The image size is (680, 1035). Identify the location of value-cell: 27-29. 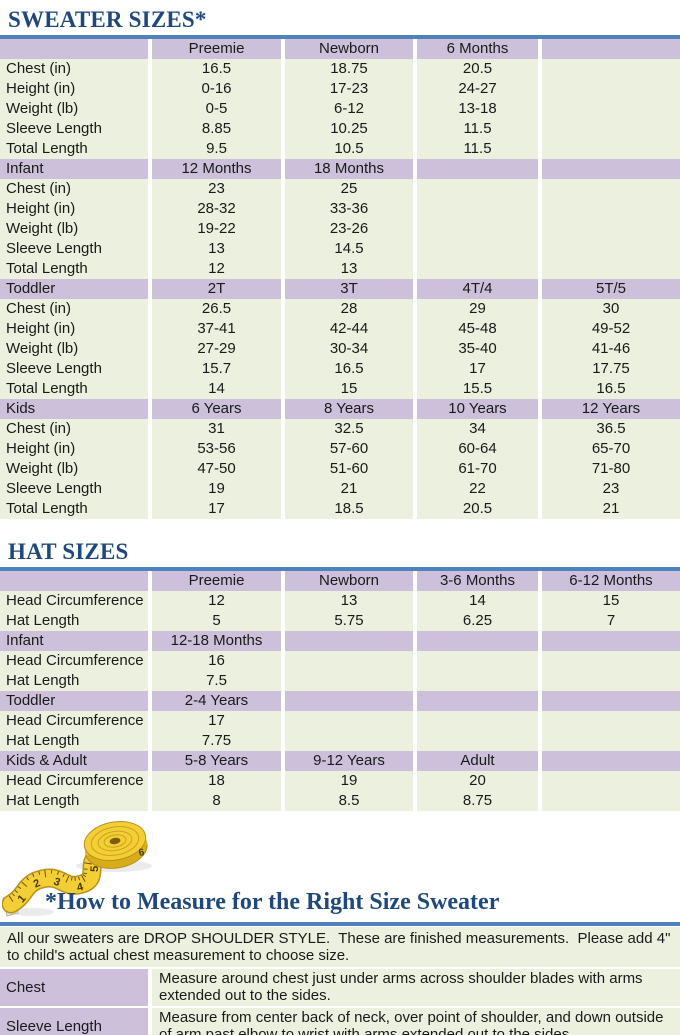
(218, 349).